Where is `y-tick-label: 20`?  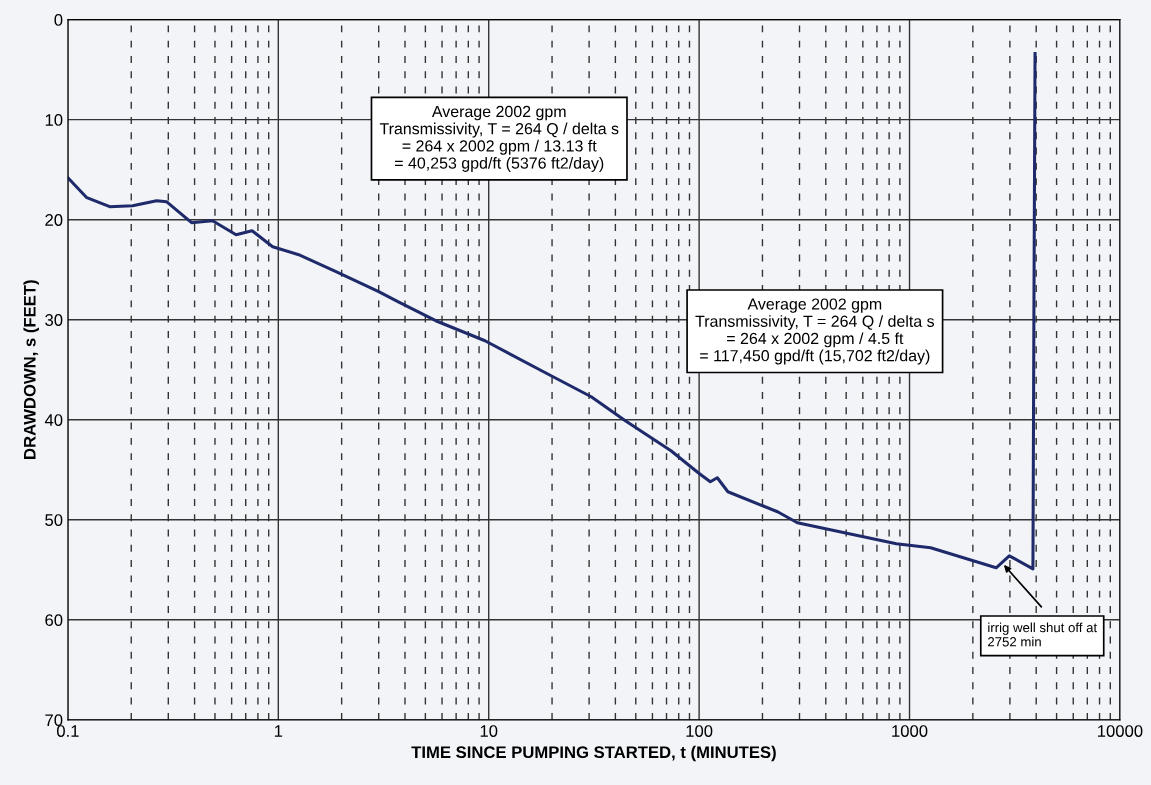 y-tick-label: 20 is located at coordinates (54, 220).